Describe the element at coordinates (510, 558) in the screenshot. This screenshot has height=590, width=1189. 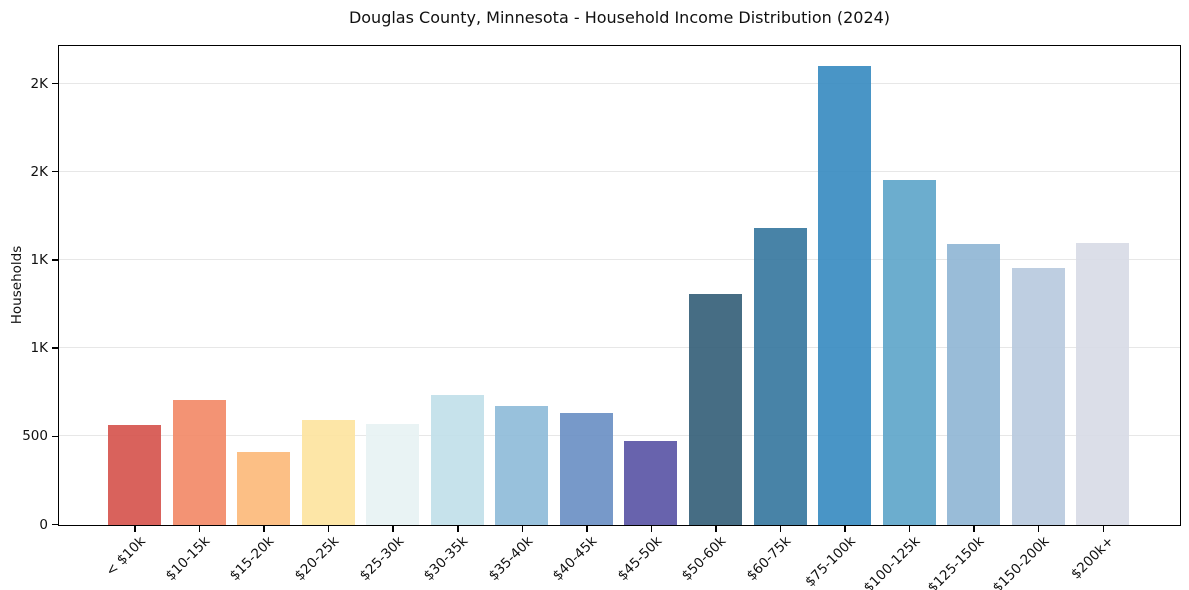
I see `x-tick-label: $35-40k` at that location.